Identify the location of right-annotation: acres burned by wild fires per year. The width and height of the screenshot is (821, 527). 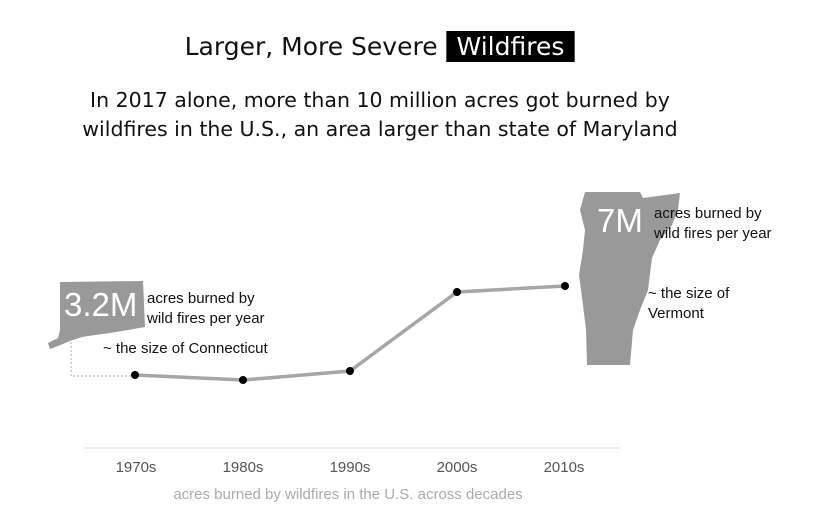
(713, 224).